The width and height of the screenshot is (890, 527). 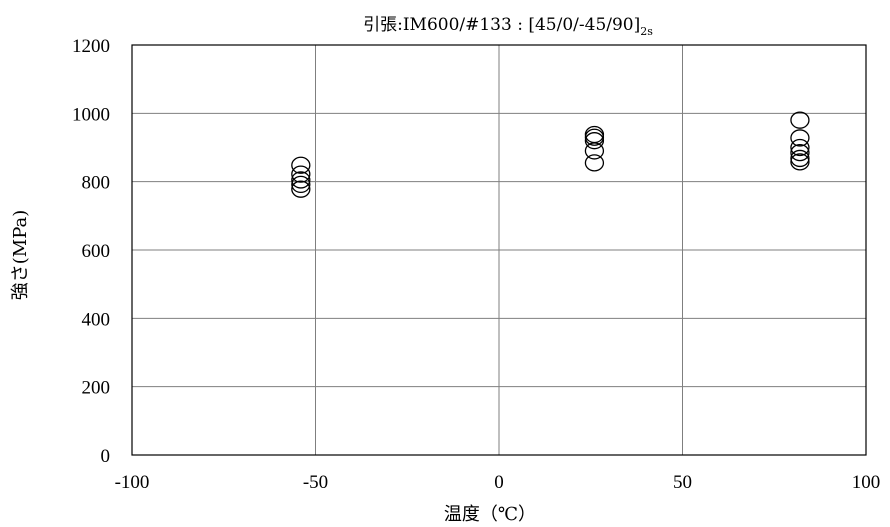 What do you see at coordinates (550, 154) in the screenshot?
I see `data-points` at bounding box center [550, 154].